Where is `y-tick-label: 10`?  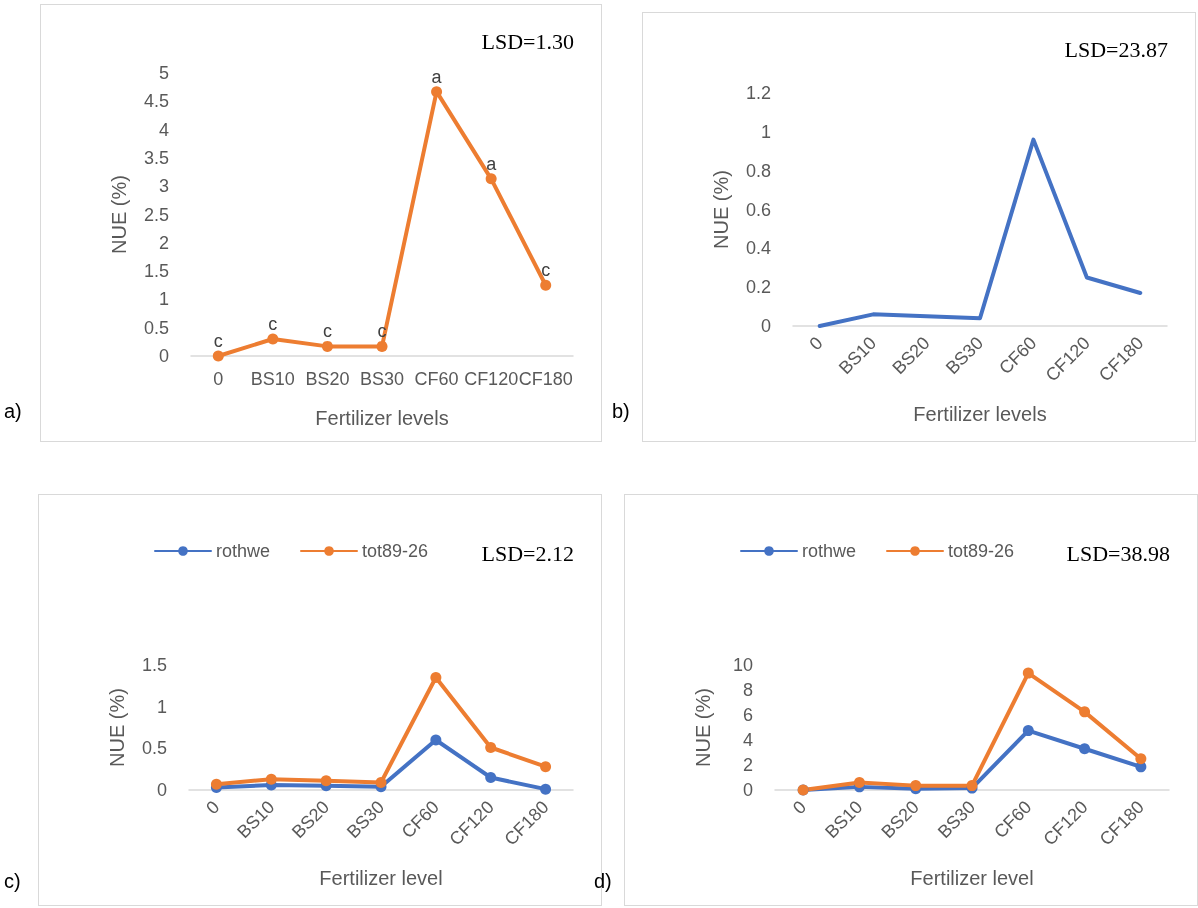 y-tick-label: 10 is located at coordinates (742, 665).